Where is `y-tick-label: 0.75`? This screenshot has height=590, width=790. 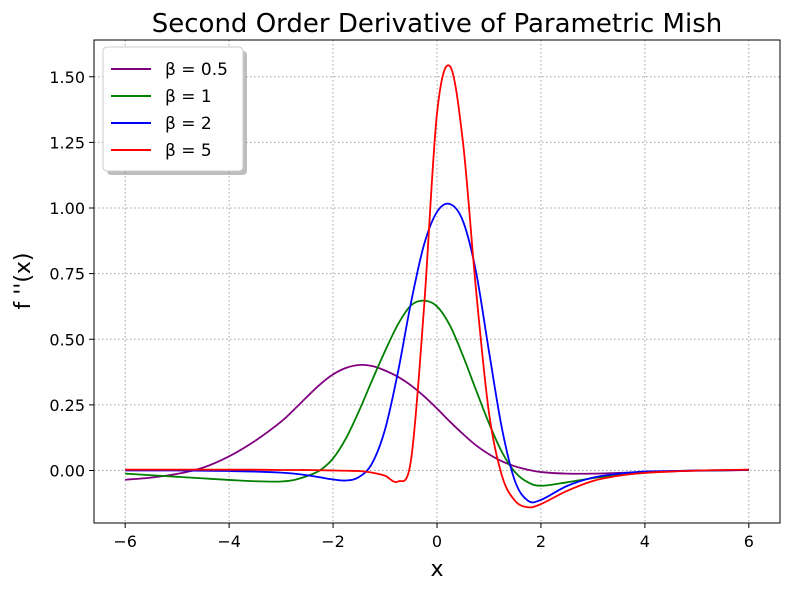 y-tick-label: 0.75 is located at coordinates (67, 274).